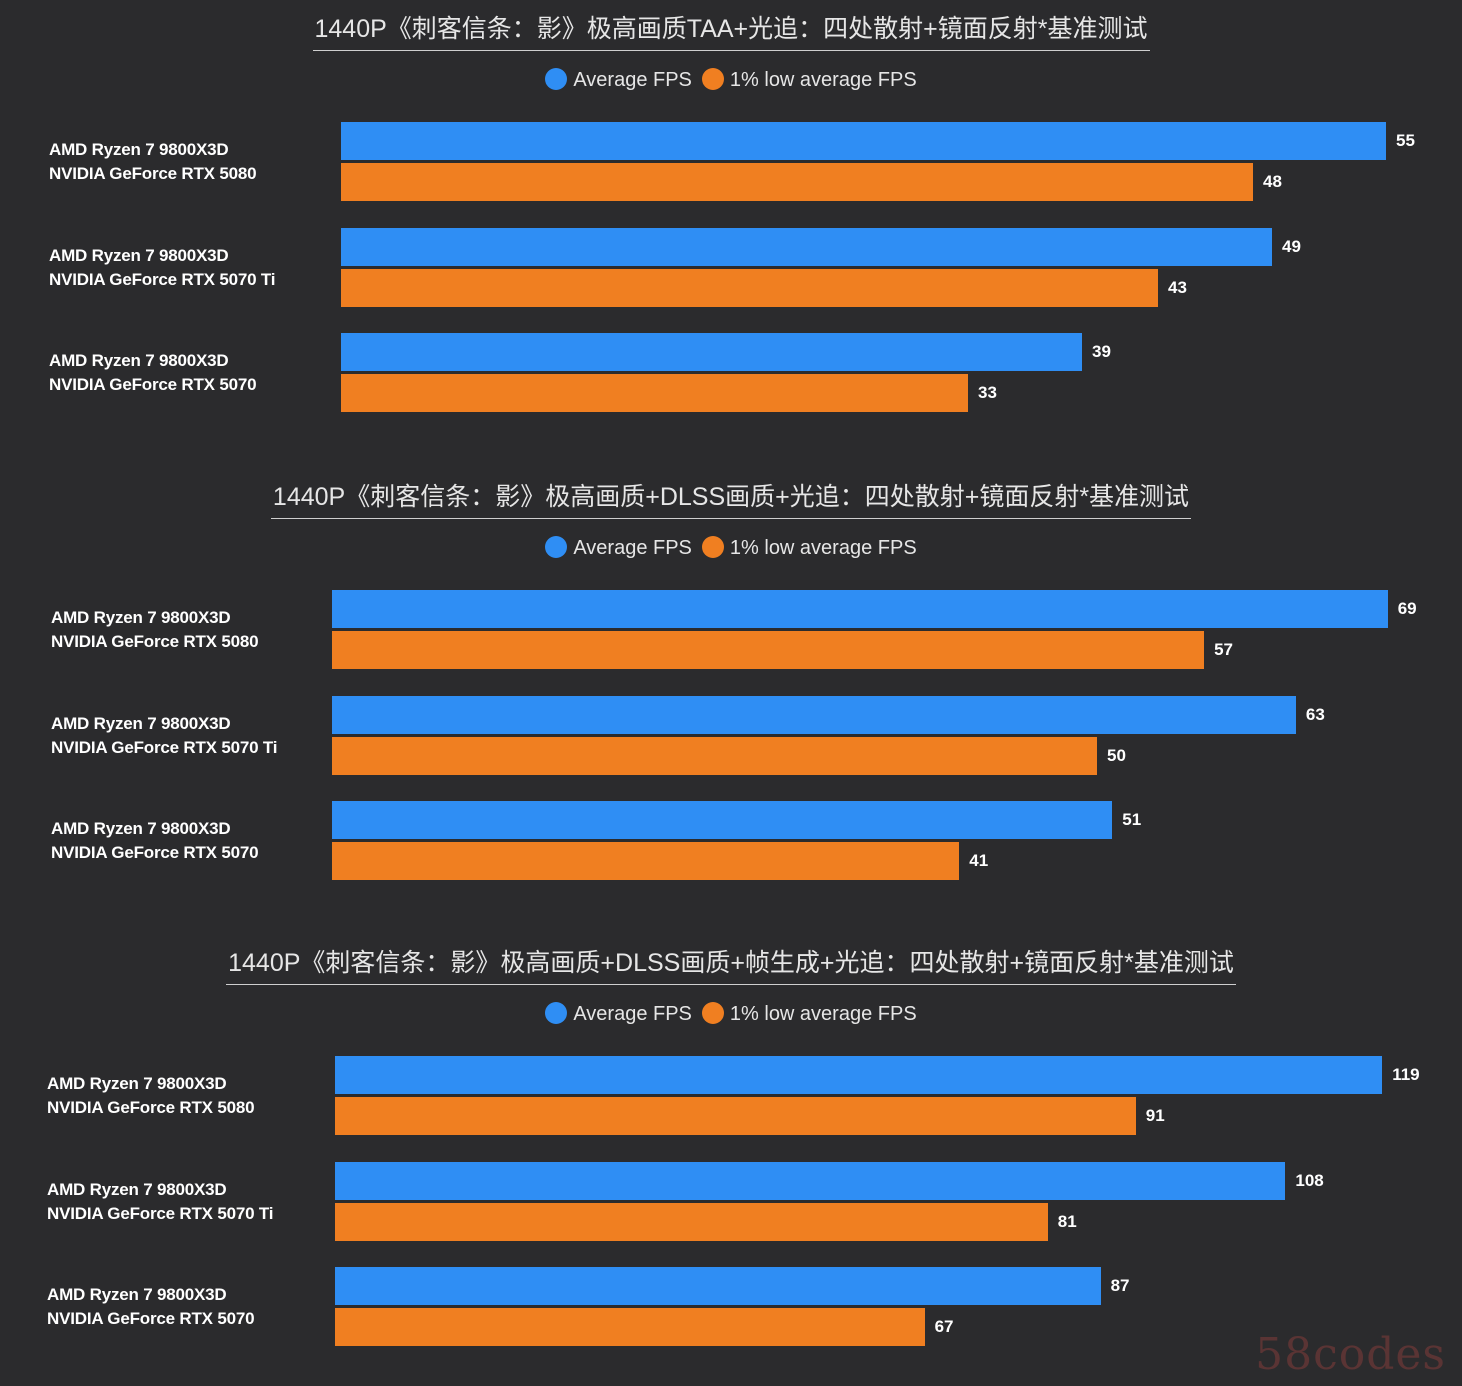 Image resolution: width=1462 pixels, height=1386 pixels. Describe the element at coordinates (1405, 140) in the screenshot. I see `data-label: 55` at that location.